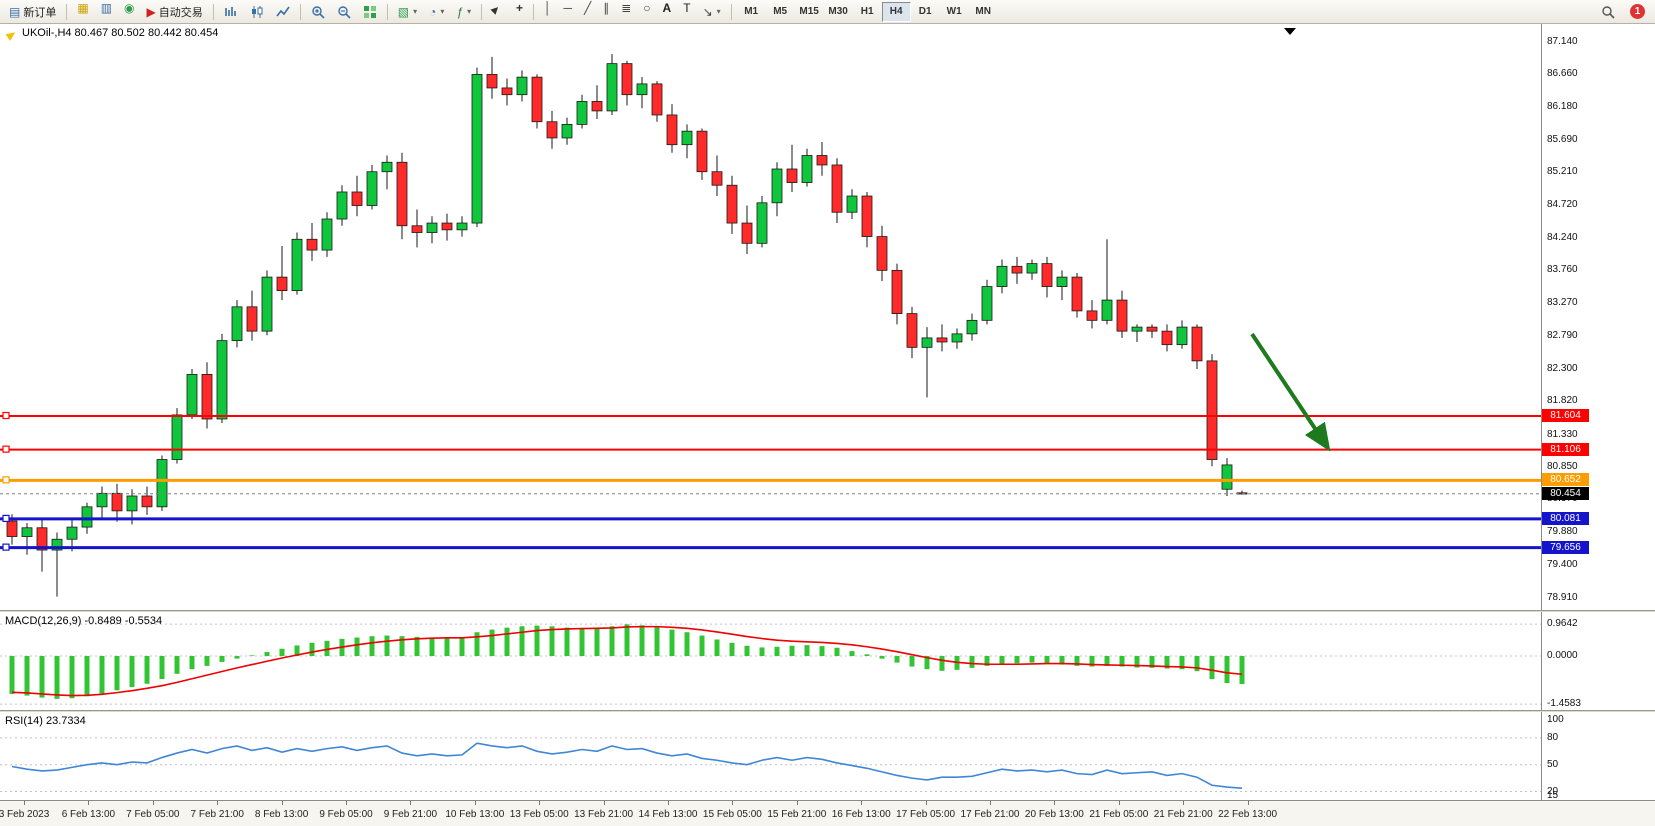 The image size is (1655, 826). What do you see at coordinates (983, 11) in the screenshot?
I see `timeframe-MN: MN` at bounding box center [983, 11].